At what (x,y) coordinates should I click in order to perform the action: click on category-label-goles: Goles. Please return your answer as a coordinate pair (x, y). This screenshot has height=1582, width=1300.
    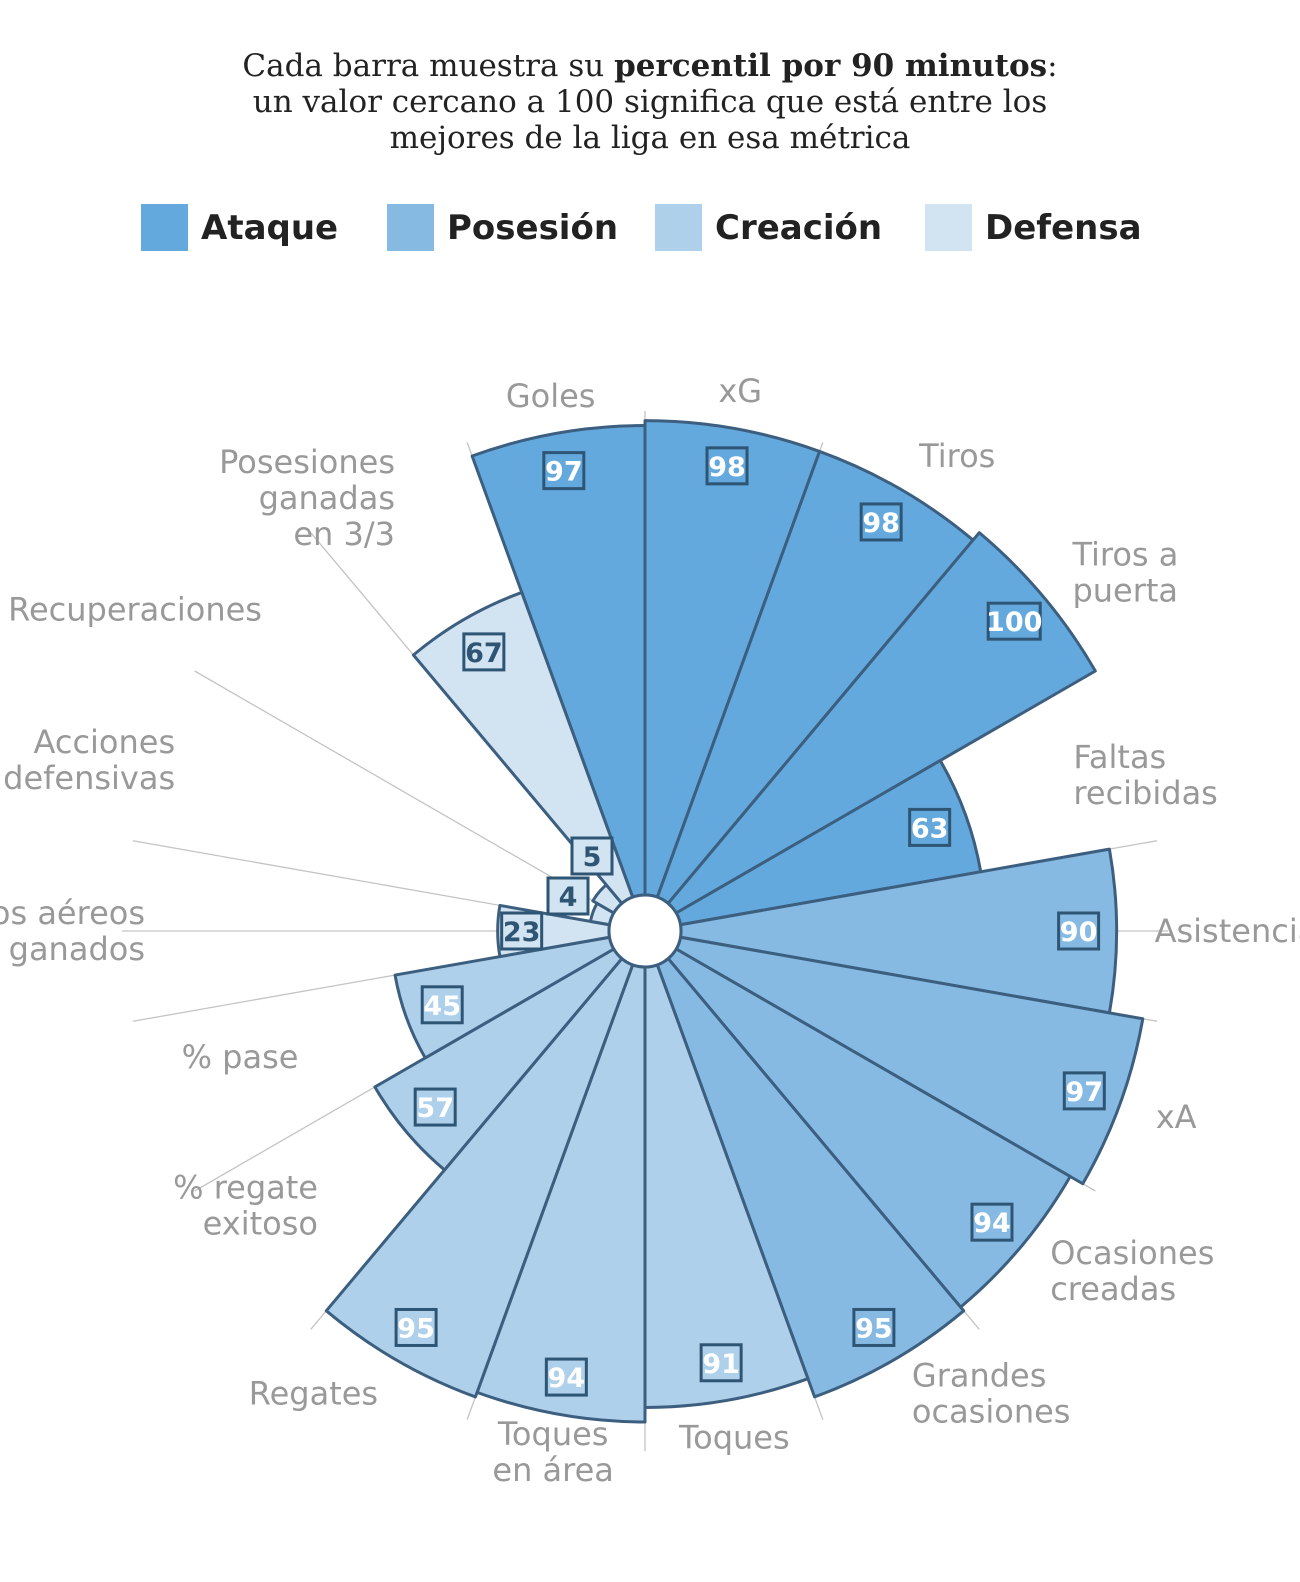
    Looking at the image, I should click on (551, 396).